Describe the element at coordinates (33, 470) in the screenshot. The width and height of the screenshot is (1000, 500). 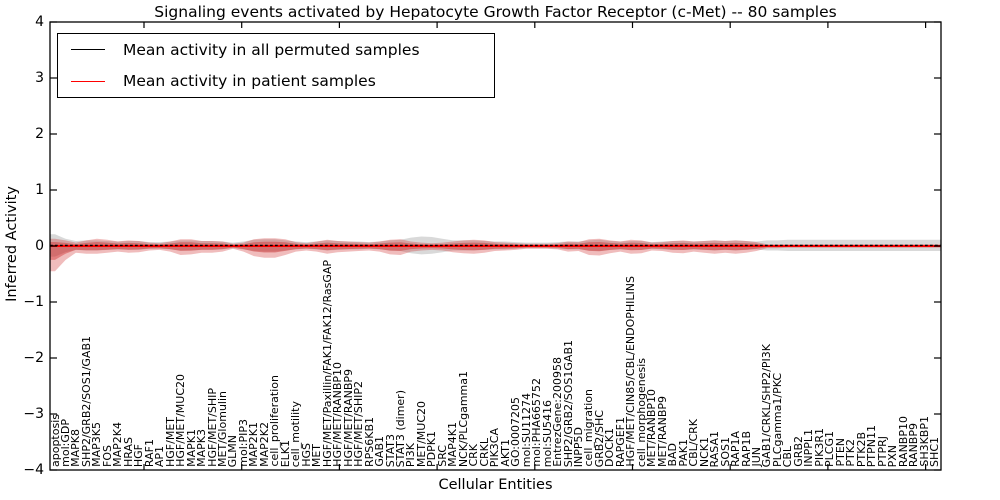
I see `y-tick-label: −4` at that location.